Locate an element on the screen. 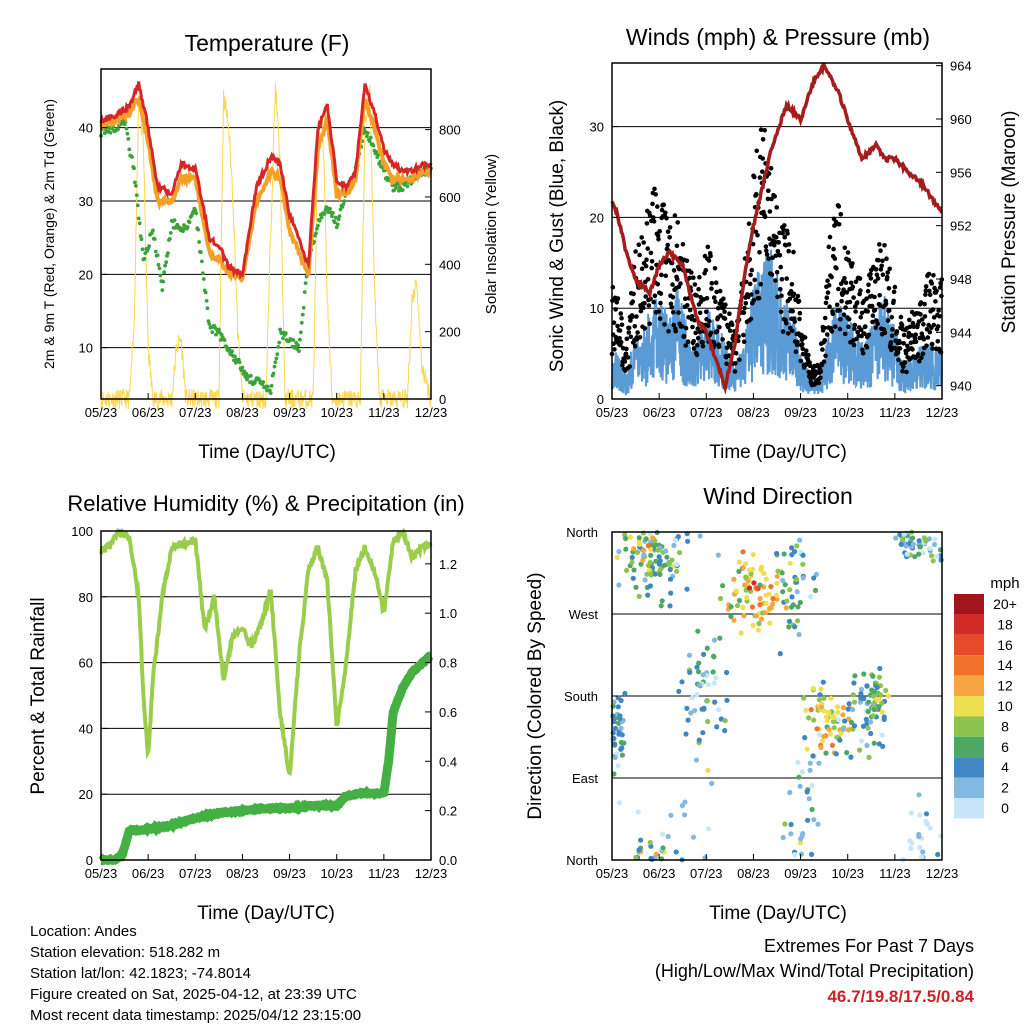 Image resolution: width=1024 pixels, height=1026 pixels. direction-xlabel: Time (Day/UTC) is located at coordinates (778, 913).